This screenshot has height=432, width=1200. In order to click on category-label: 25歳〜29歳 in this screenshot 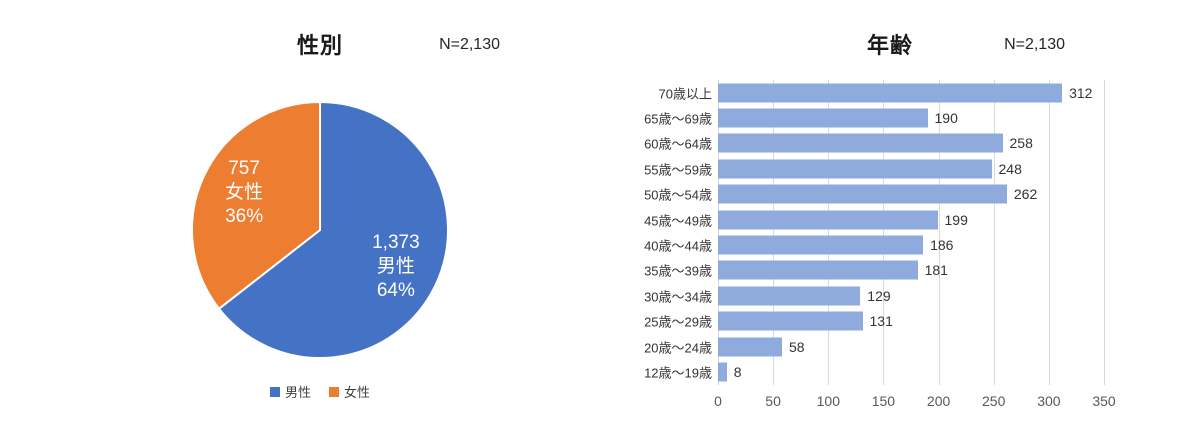, I will do `click(678, 322)`.